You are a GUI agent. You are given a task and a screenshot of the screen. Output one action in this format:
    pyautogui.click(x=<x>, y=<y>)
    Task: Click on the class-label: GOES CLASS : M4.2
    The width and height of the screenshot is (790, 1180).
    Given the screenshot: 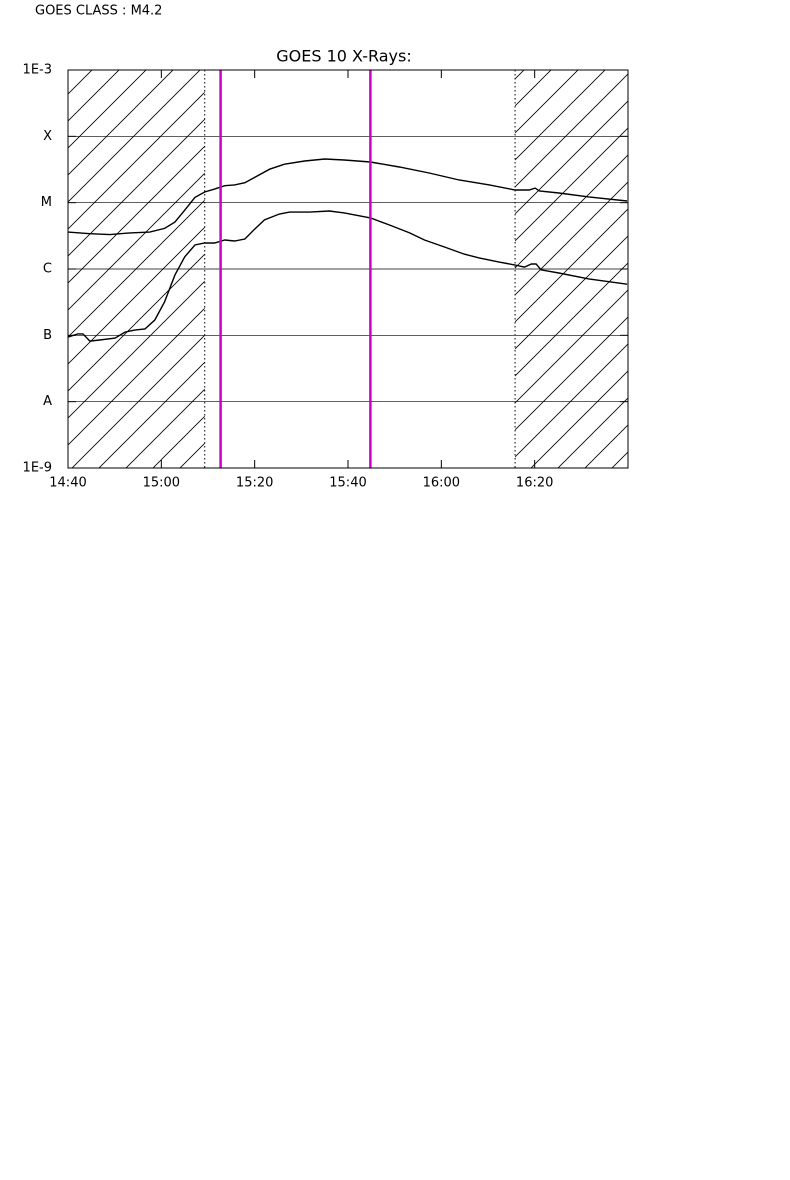 What is the action you would take?
    pyautogui.click(x=98, y=11)
    